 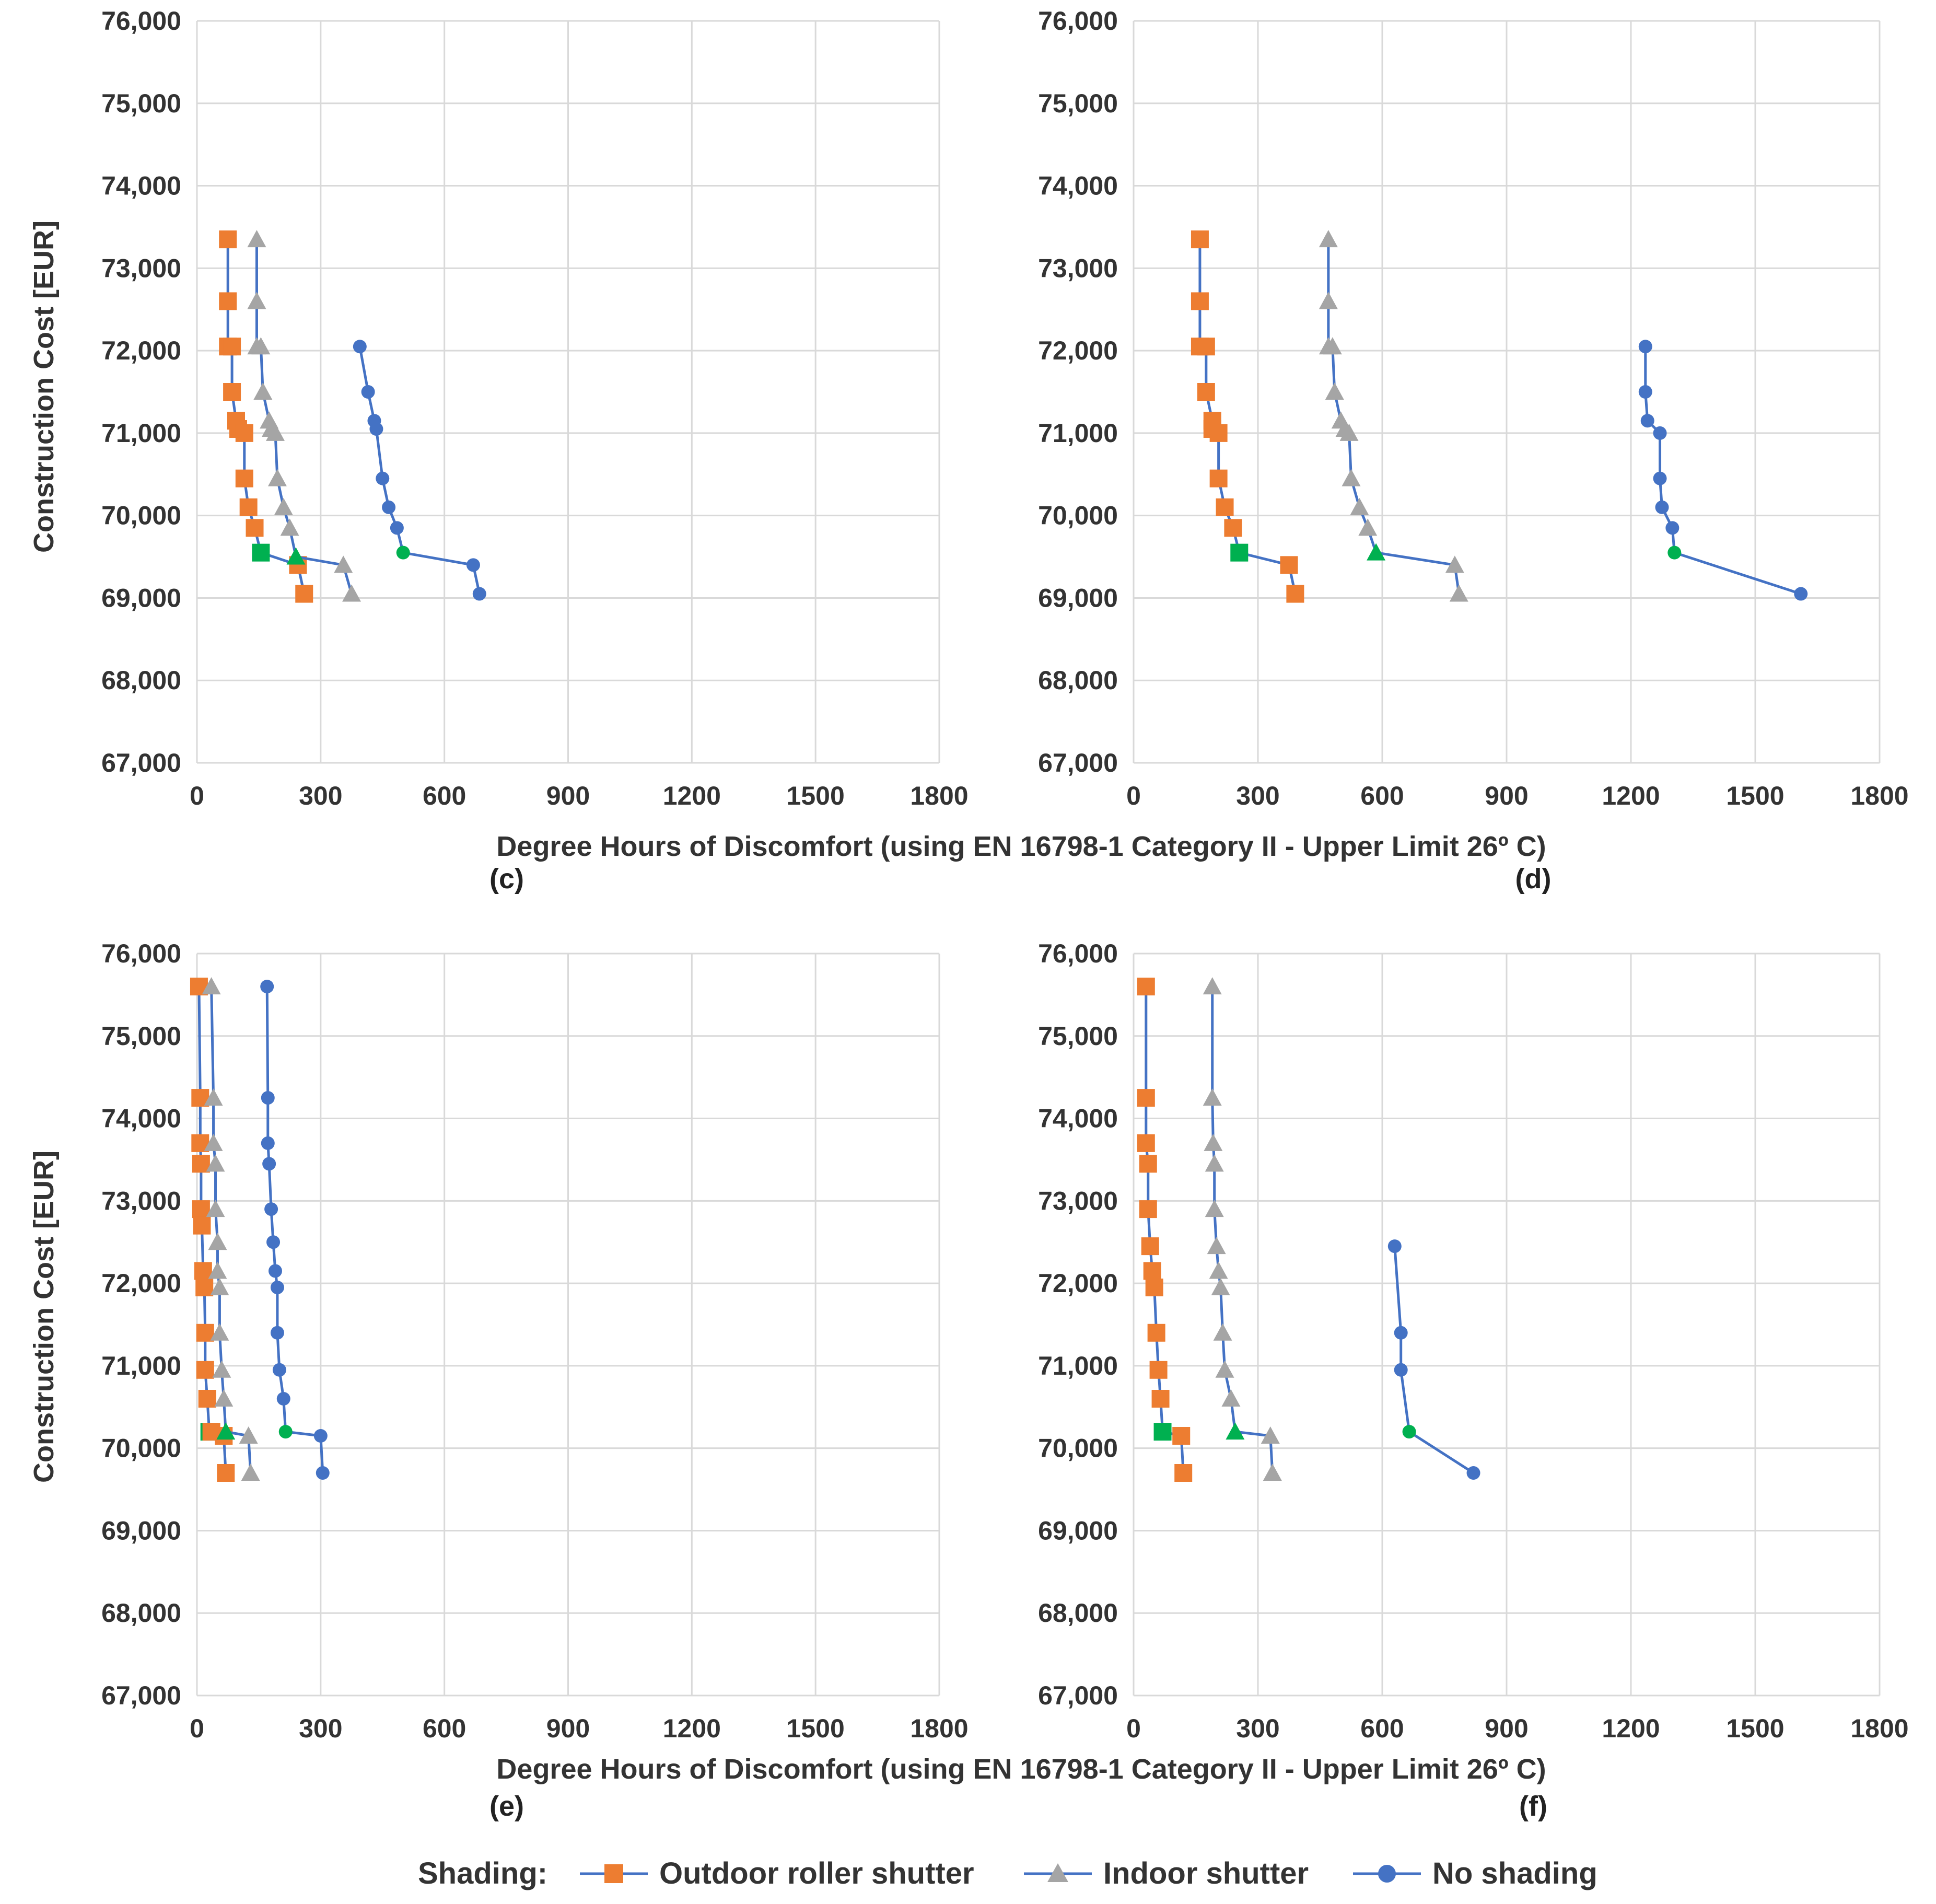 What do you see at coordinates (1078, 762) in the screenshot?
I see `y-tick-label: 67,000` at bounding box center [1078, 762].